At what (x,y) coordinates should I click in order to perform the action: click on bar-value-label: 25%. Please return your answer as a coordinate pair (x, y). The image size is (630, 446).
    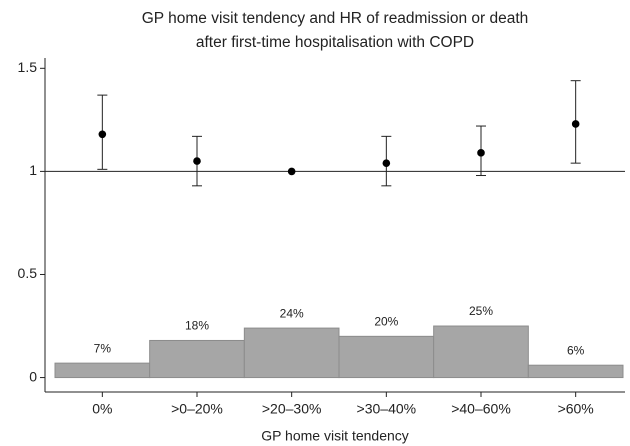
    Looking at the image, I should click on (481, 311).